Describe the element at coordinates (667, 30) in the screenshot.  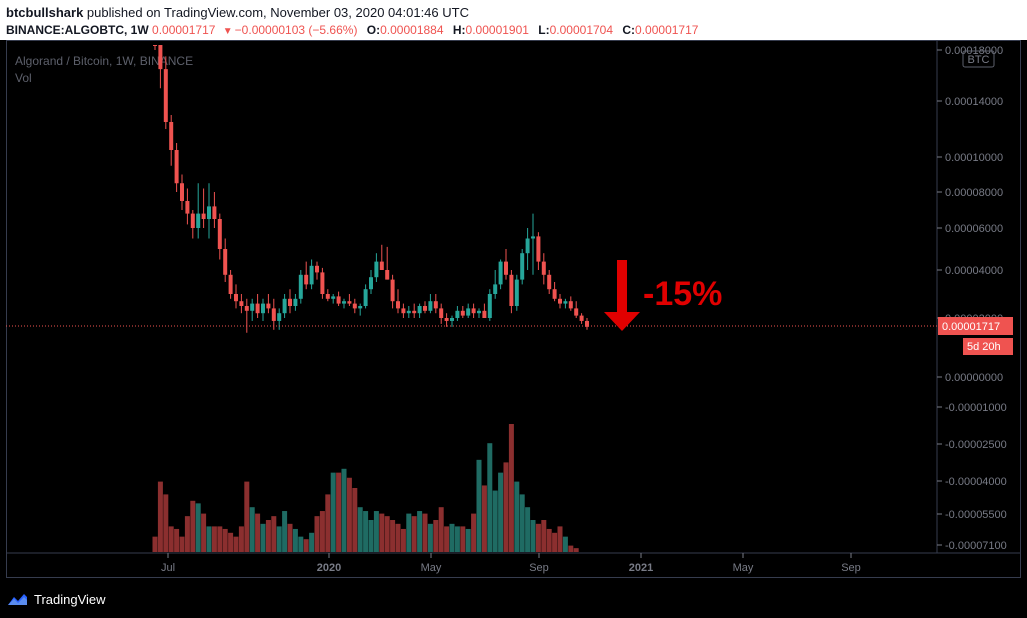
I see `close-value: 0.00001717` at that location.